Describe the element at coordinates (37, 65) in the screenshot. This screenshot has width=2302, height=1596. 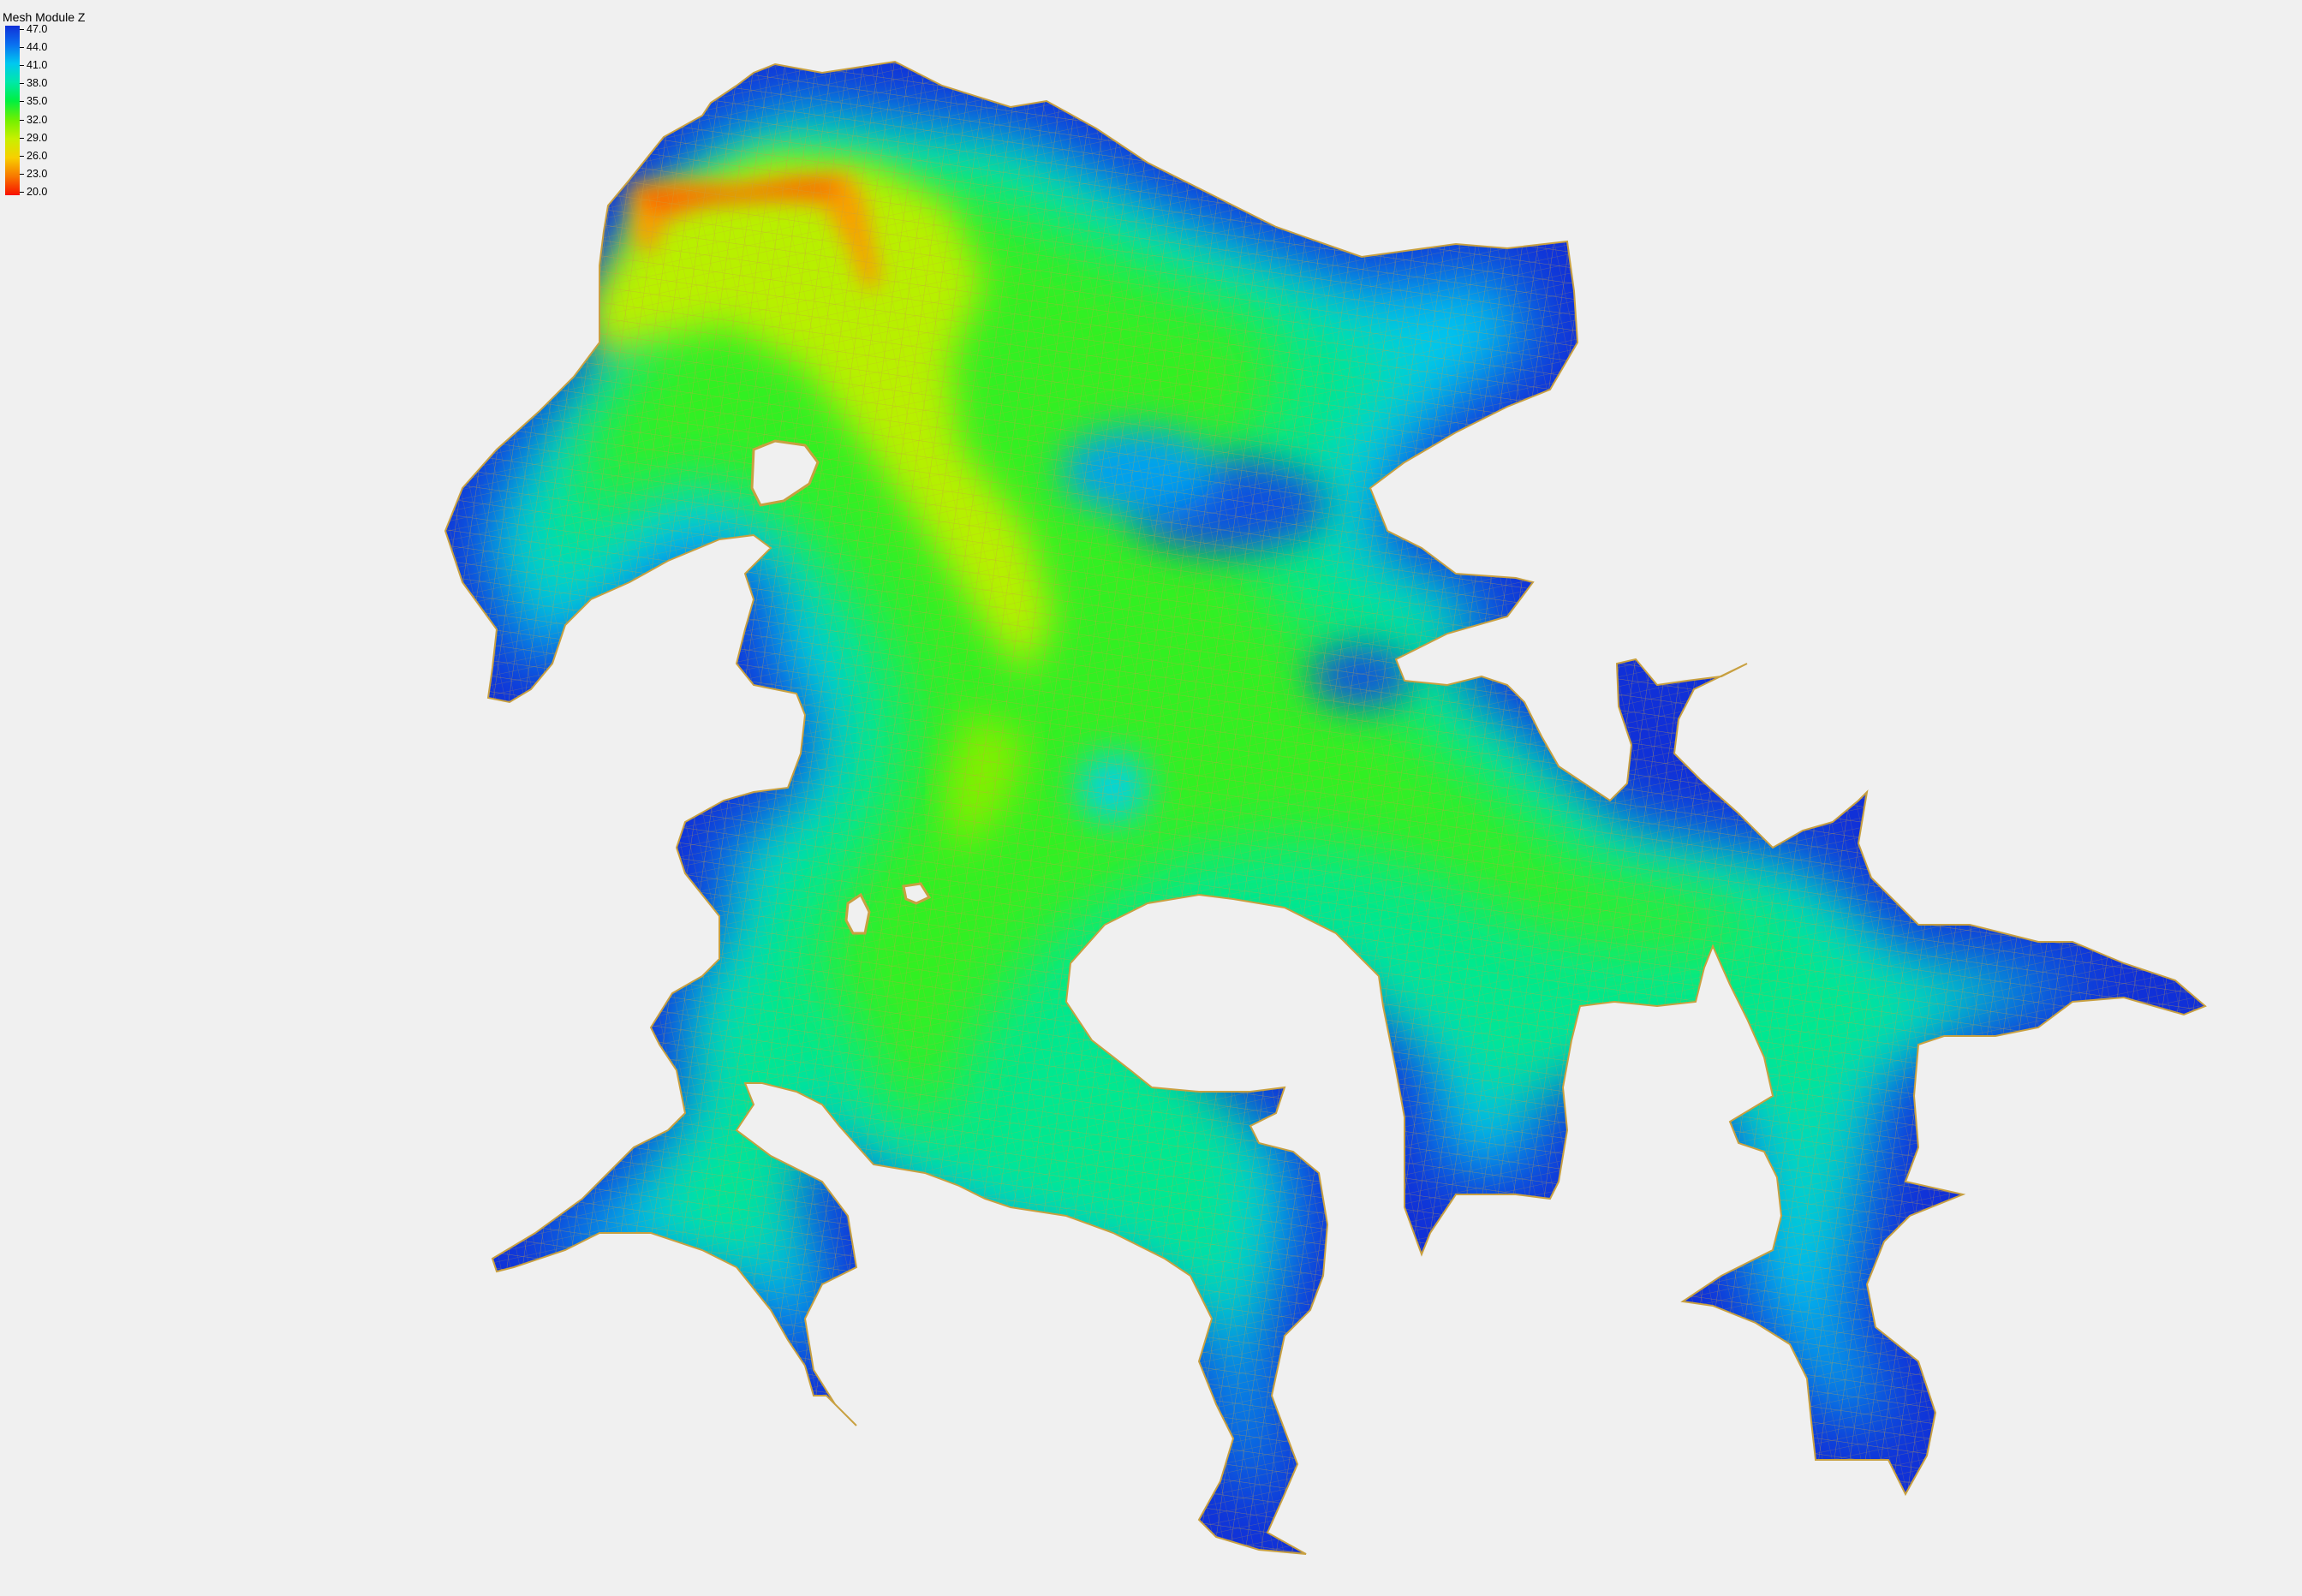
I see `legend-label: 41.0` at that location.